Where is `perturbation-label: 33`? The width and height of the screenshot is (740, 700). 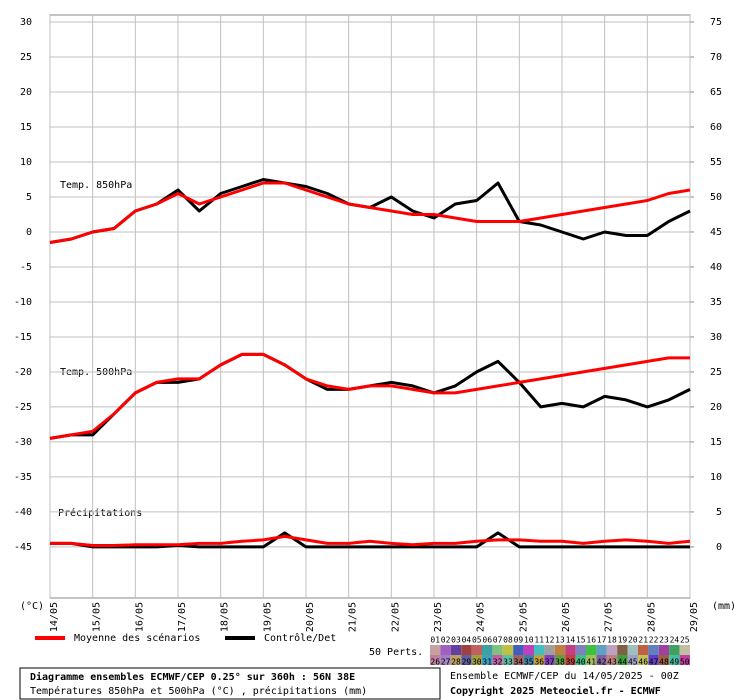 perturbation-label: 33 is located at coordinates (508, 662).